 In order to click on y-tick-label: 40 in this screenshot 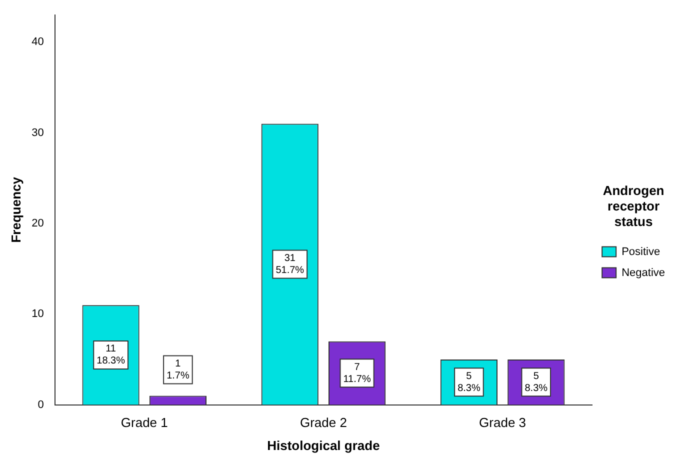, I will do `click(38, 42)`.